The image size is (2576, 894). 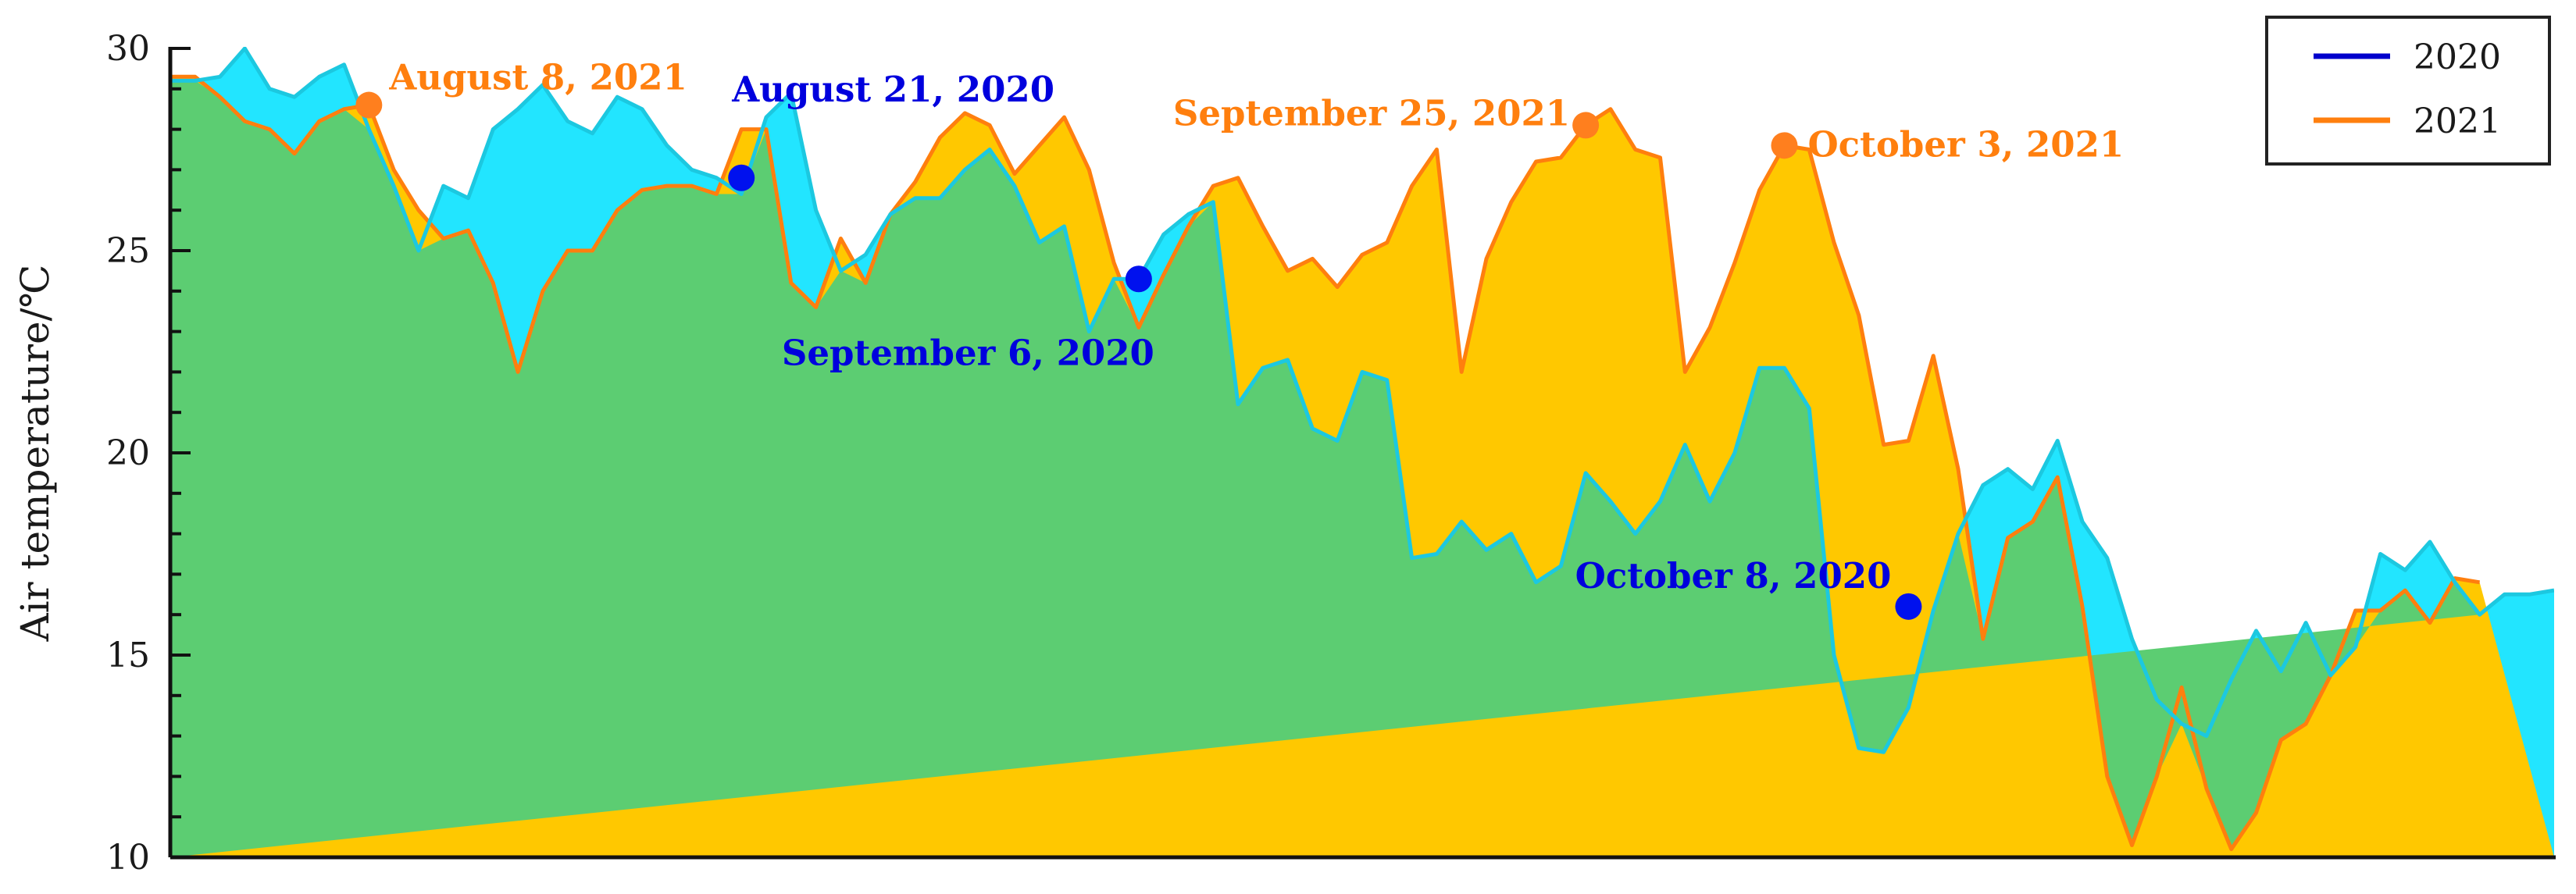 I want to click on y-tick-label: 10, so click(x=128, y=858).